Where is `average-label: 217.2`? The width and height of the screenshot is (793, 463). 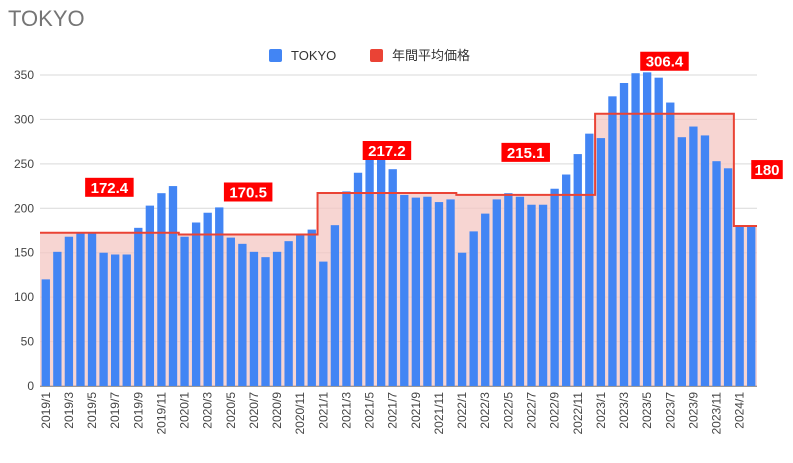
average-label: 217.2 is located at coordinates (387, 151).